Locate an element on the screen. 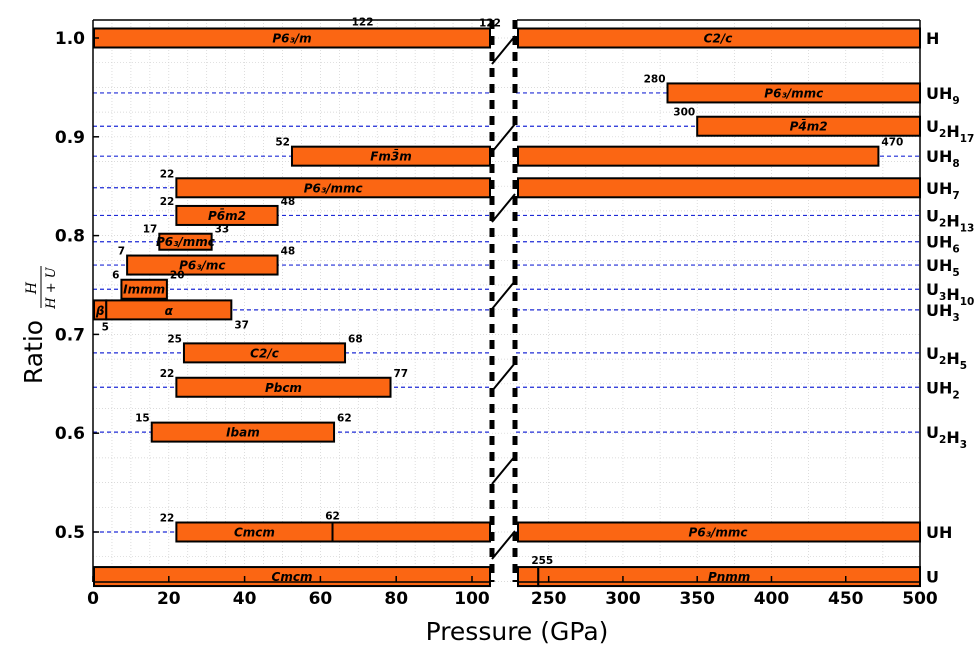  phase-label-beta: β is located at coordinates (100, 311).